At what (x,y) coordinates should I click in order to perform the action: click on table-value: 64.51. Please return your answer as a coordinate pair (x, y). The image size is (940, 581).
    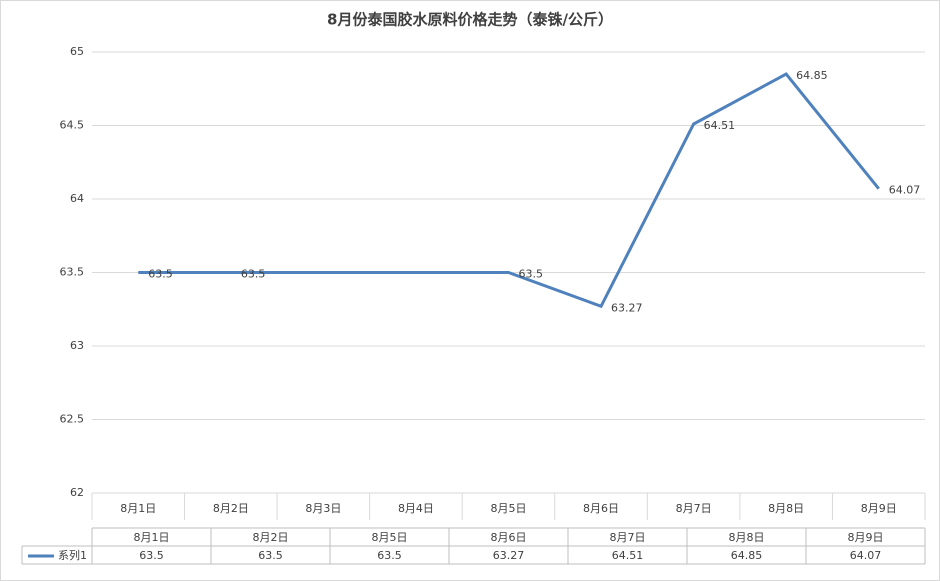
    Looking at the image, I should click on (628, 555).